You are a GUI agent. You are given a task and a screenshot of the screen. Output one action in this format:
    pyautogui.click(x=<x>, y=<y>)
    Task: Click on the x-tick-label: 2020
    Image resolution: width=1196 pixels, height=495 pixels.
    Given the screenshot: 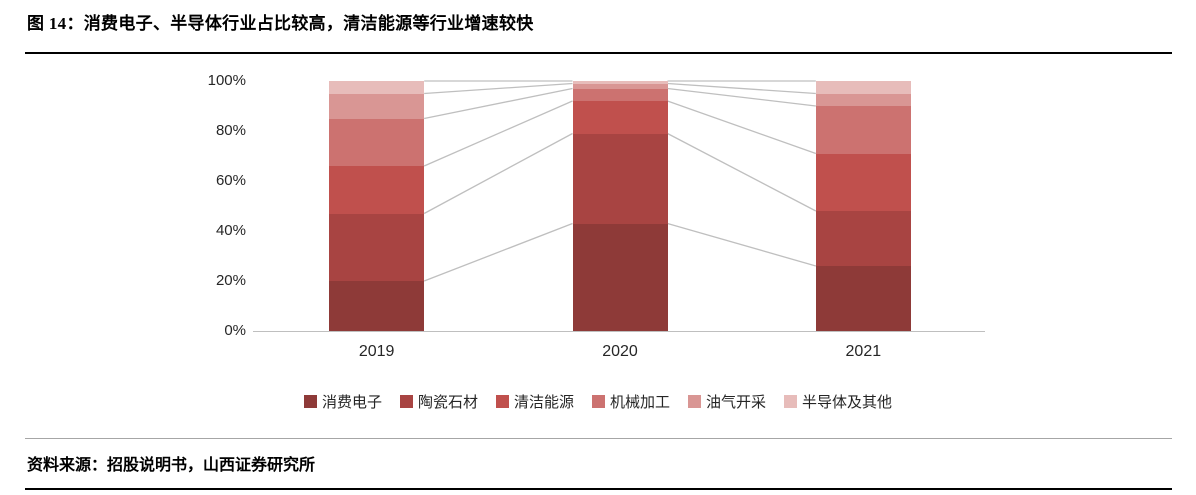 What is the action you would take?
    pyautogui.click(x=620, y=351)
    